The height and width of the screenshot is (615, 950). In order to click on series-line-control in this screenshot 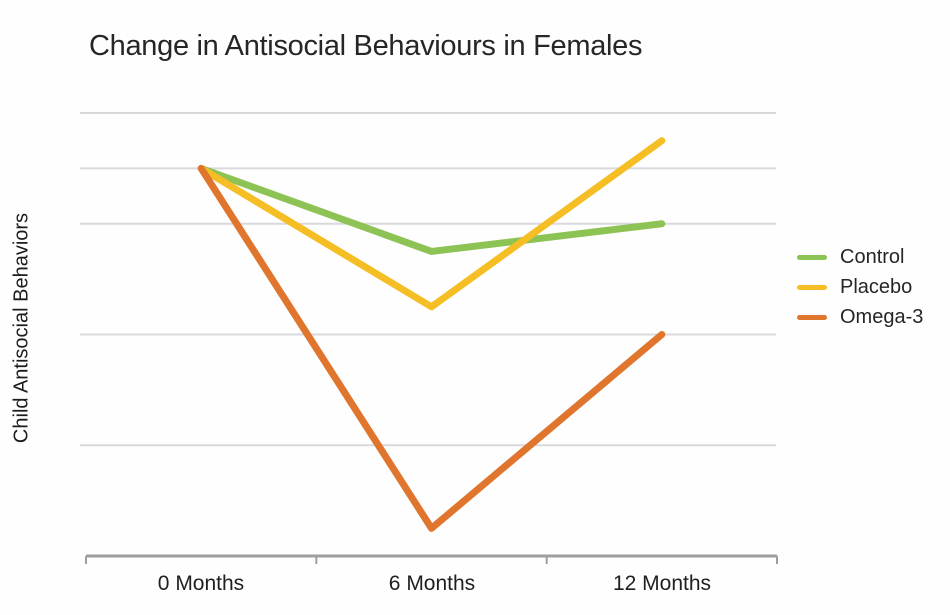, I will do `click(431, 209)`.